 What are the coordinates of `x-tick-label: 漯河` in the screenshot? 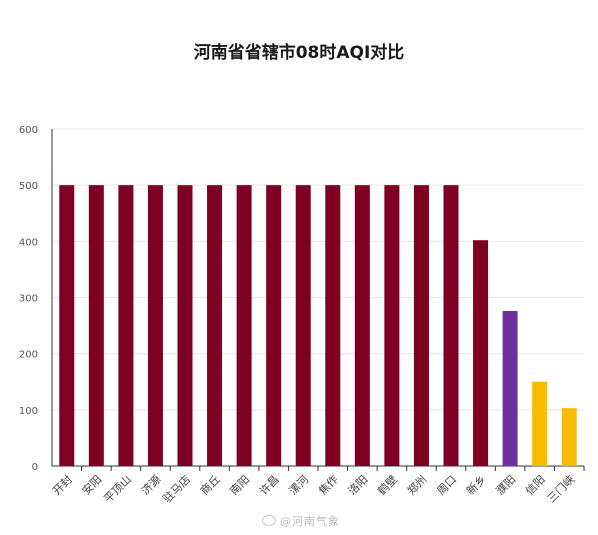 It's located at (299, 485).